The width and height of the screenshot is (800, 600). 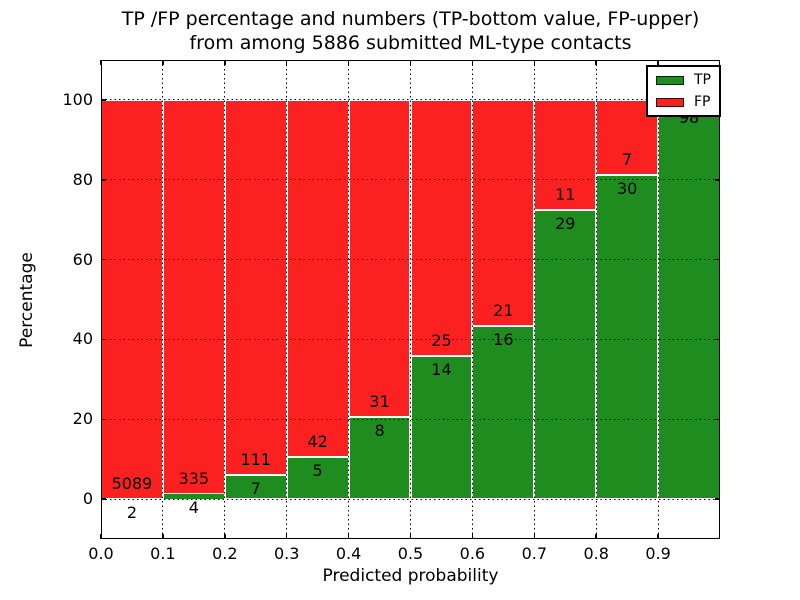 I want to click on fp-count-label: 25, so click(x=441, y=340).